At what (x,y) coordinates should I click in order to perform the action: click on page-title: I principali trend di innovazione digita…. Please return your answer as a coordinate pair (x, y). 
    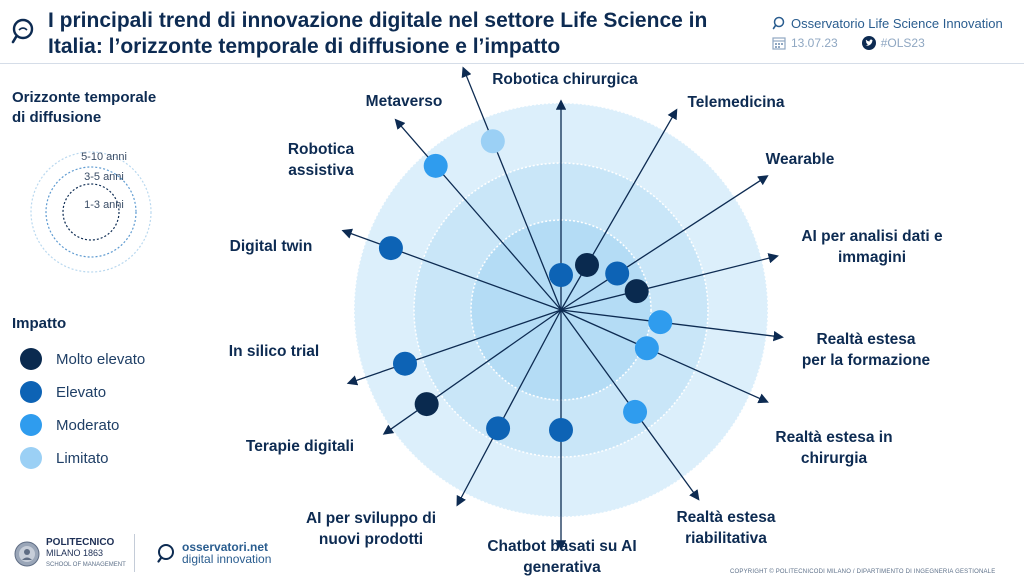
    Looking at the image, I should click on (408, 34).